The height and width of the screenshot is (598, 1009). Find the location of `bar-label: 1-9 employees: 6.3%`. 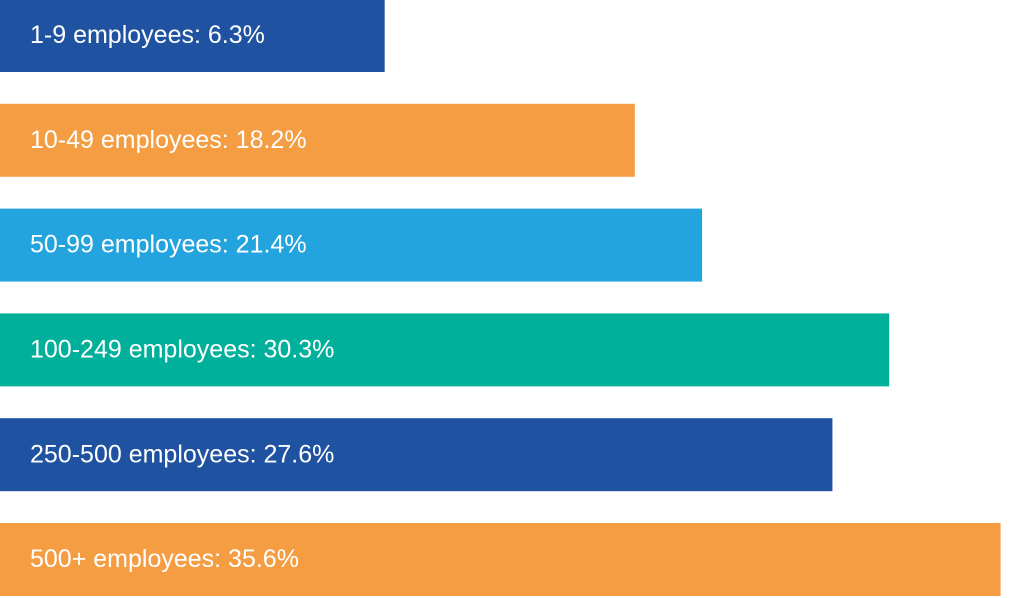

bar-label: 1-9 employees: 6.3% is located at coordinates (147, 35).